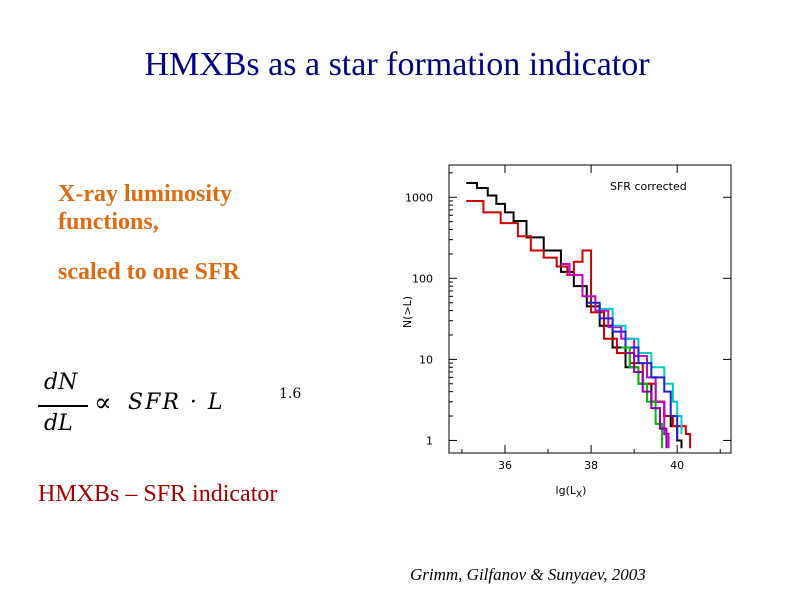 This screenshot has height=595, width=794. Describe the element at coordinates (419, 197) in the screenshot. I see `y-tick-label: 1000` at that location.